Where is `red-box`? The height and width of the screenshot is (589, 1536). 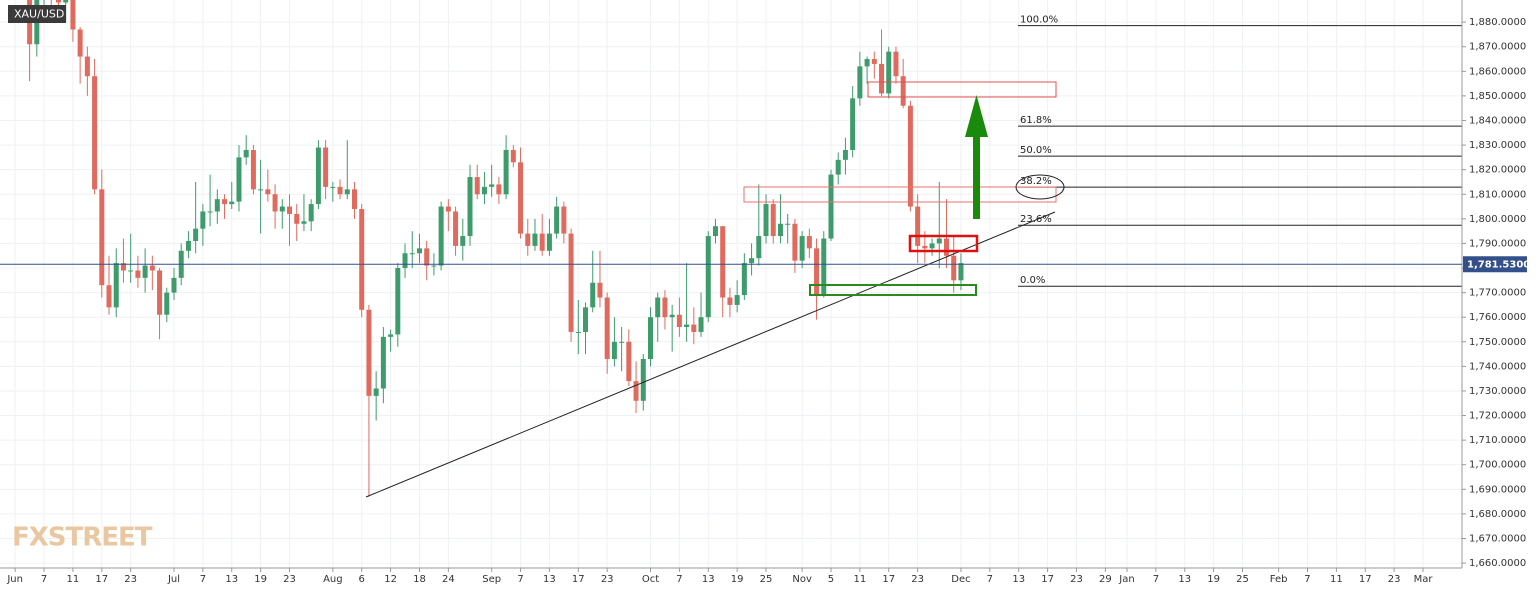 red-box is located at coordinates (943, 243).